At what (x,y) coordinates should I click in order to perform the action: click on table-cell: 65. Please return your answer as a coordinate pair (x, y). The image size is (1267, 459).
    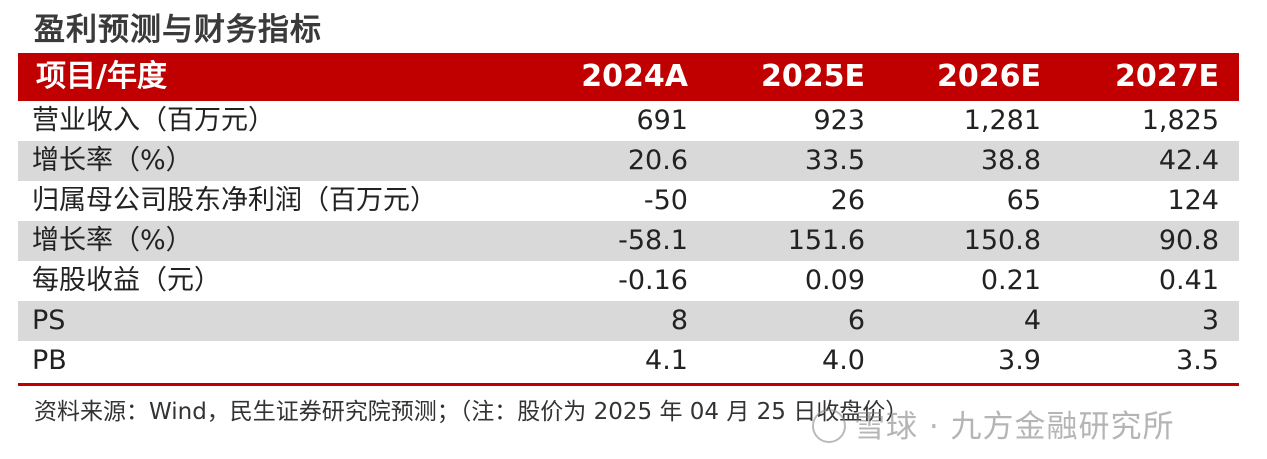
    Looking at the image, I should click on (1023, 200).